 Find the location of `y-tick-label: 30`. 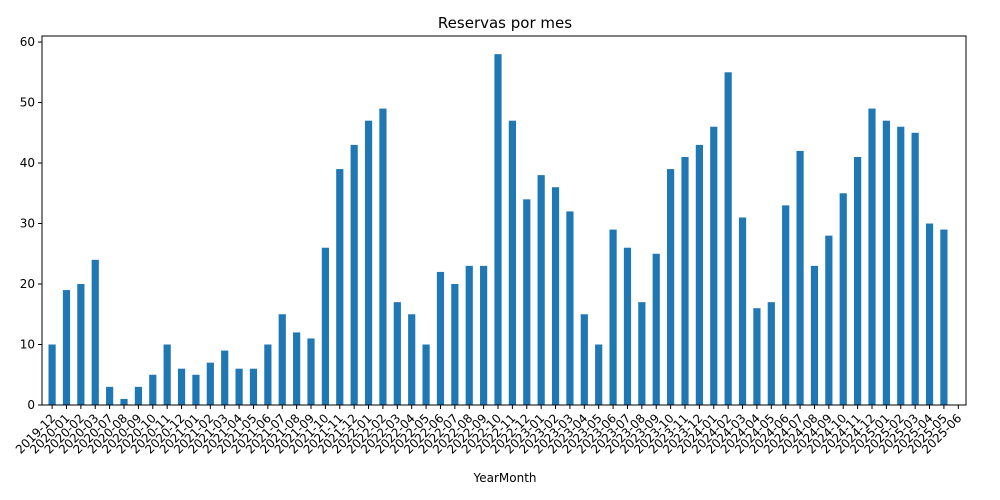

y-tick-label: 30 is located at coordinates (27, 224).